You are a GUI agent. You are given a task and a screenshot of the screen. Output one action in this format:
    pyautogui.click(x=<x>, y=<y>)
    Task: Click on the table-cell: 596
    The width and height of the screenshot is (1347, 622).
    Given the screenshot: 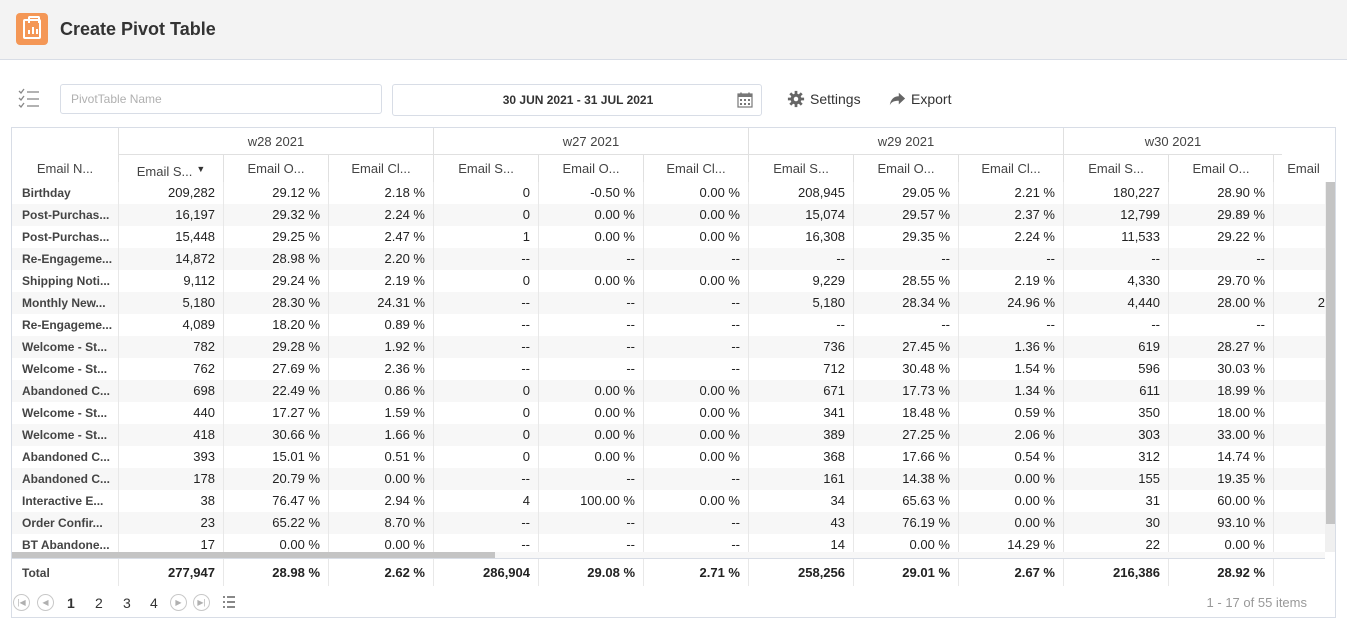 What is the action you would take?
    pyautogui.click(x=1115, y=369)
    